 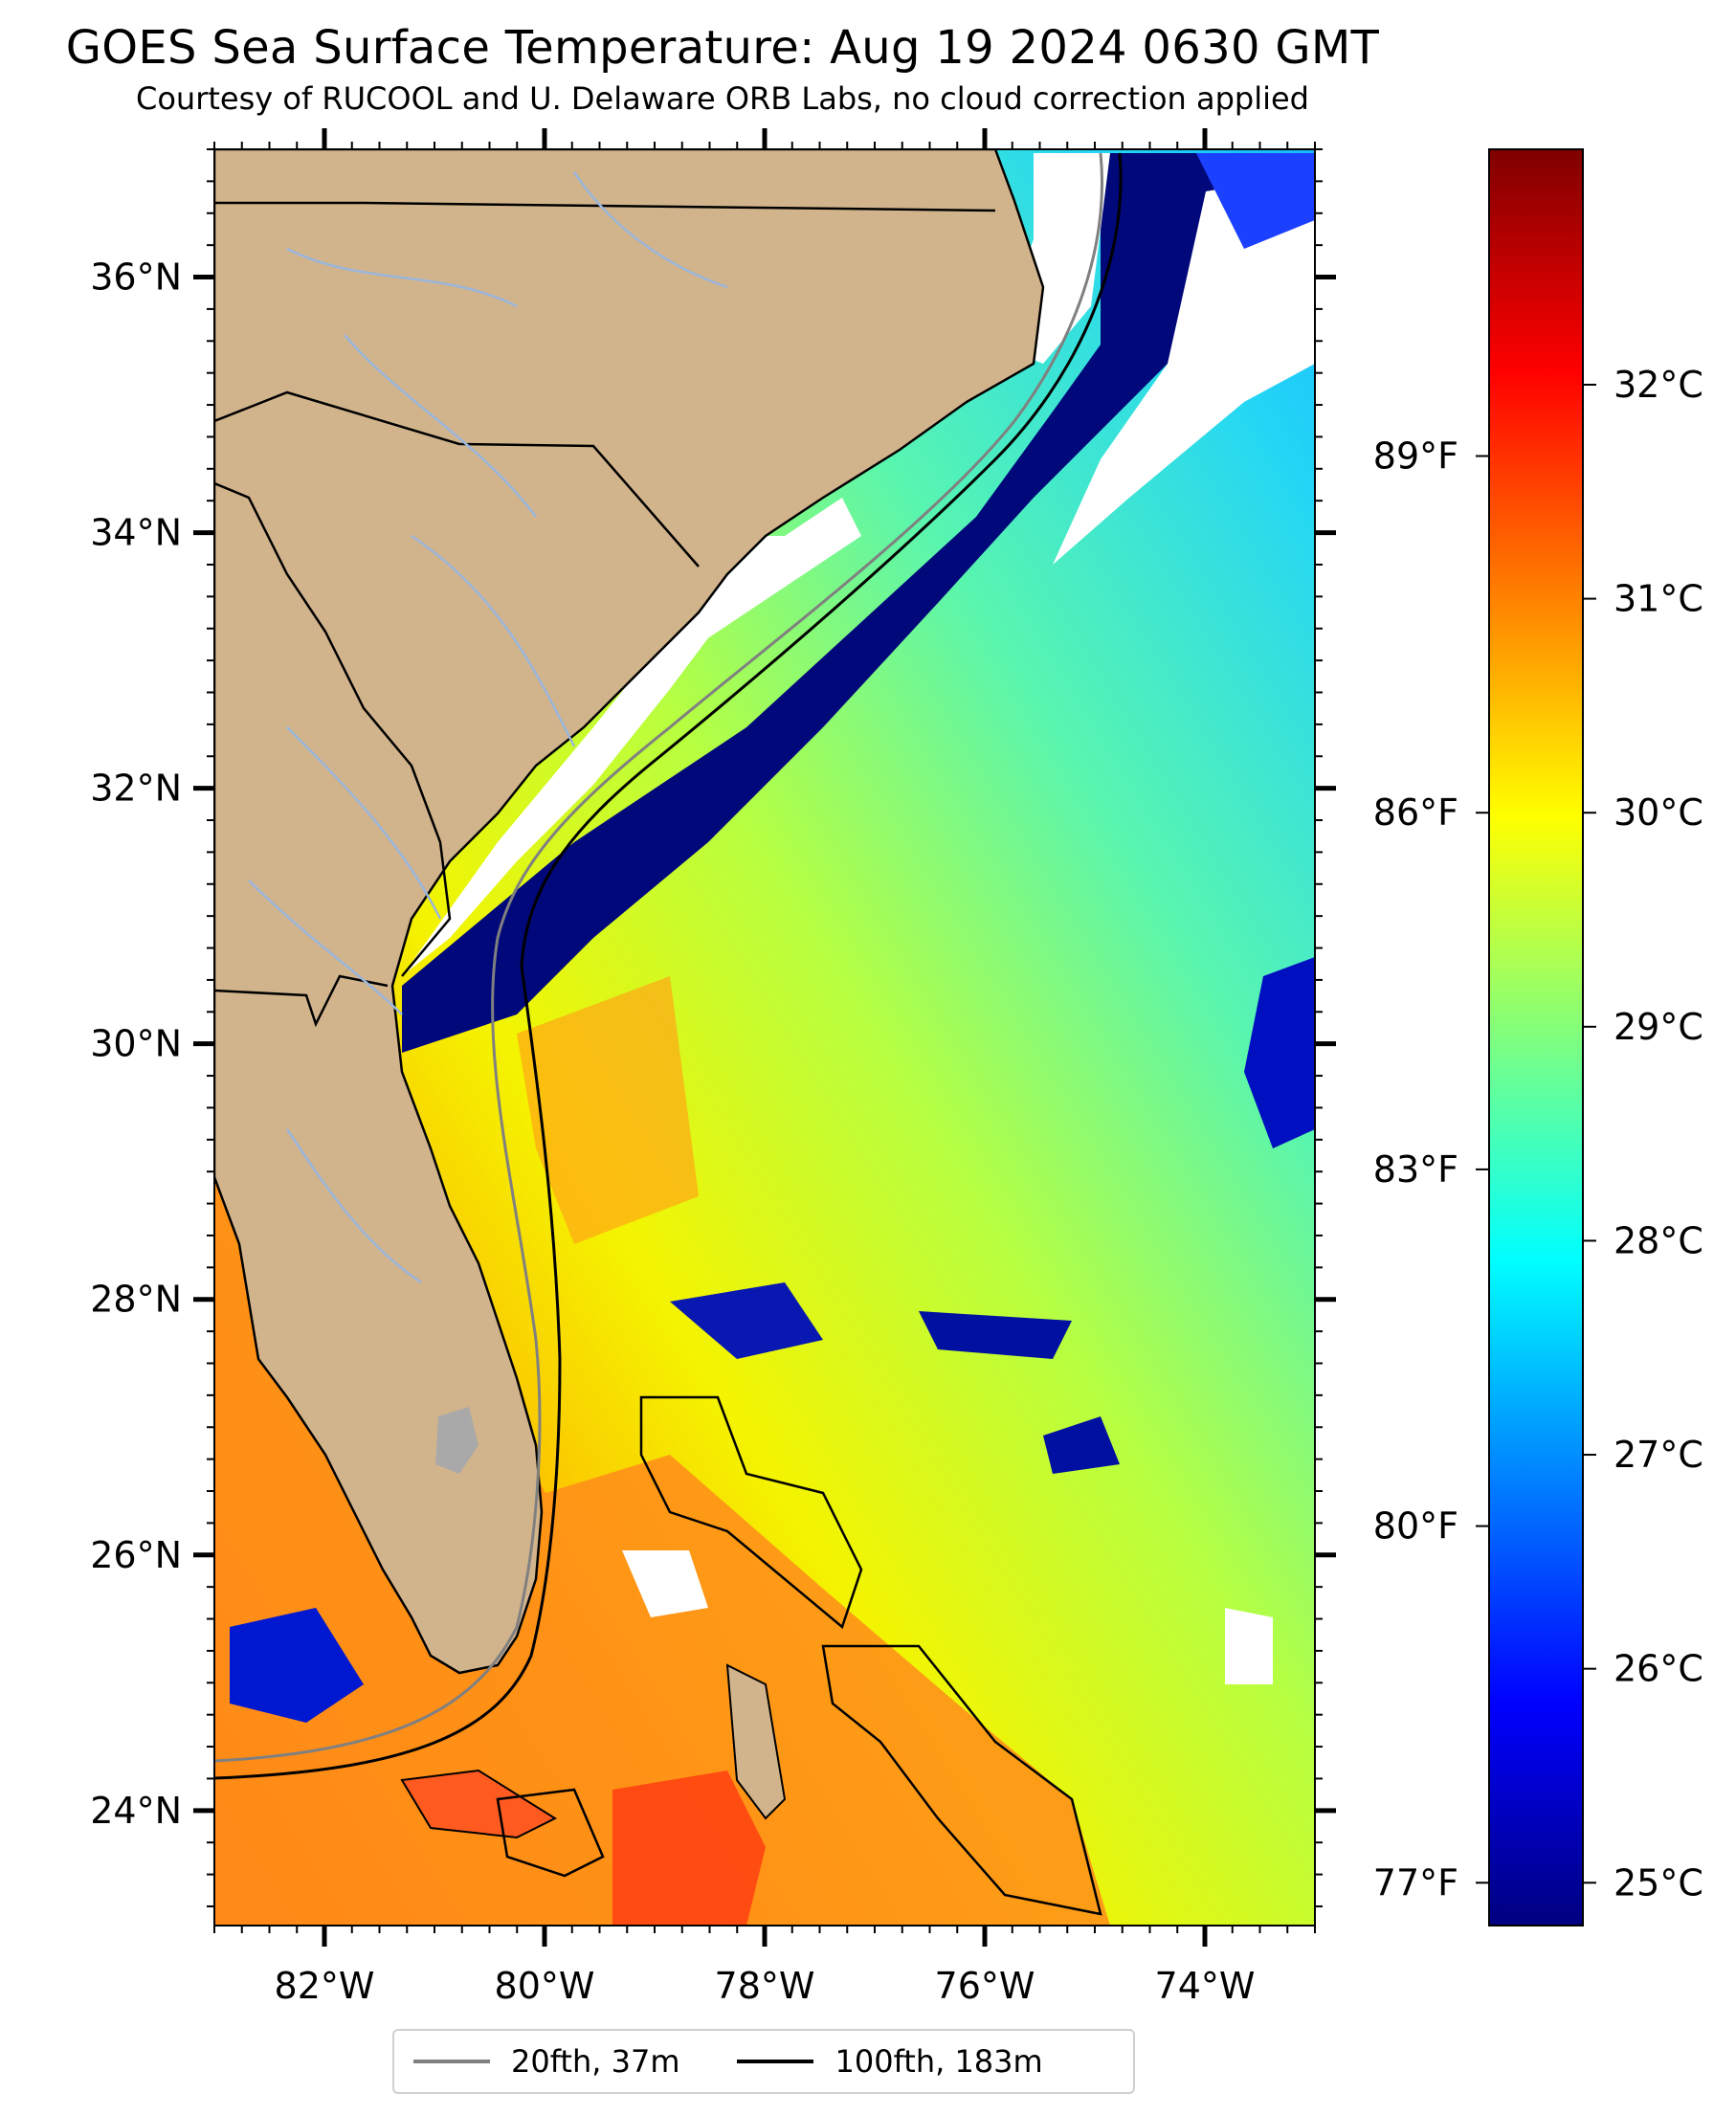 What do you see at coordinates (1658, 1134) in the screenshot?
I see `colorbar-celsius-labels: 32°C 31°C 30°C 29°C 28°C 27°C 26°C 25°C` at bounding box center [1658, 1134].